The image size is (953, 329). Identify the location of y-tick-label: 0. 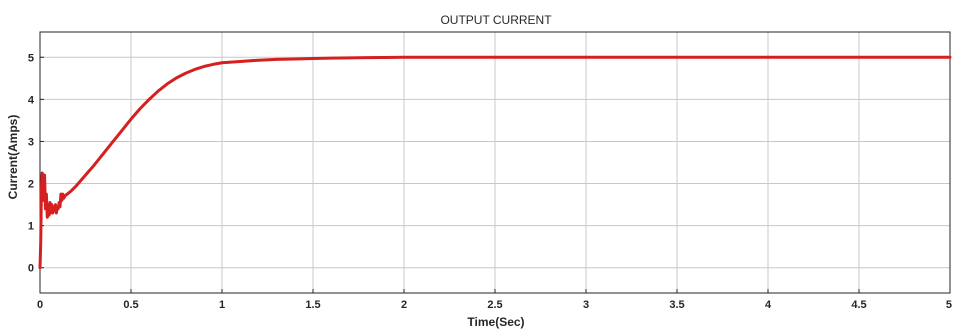
(31, 269).